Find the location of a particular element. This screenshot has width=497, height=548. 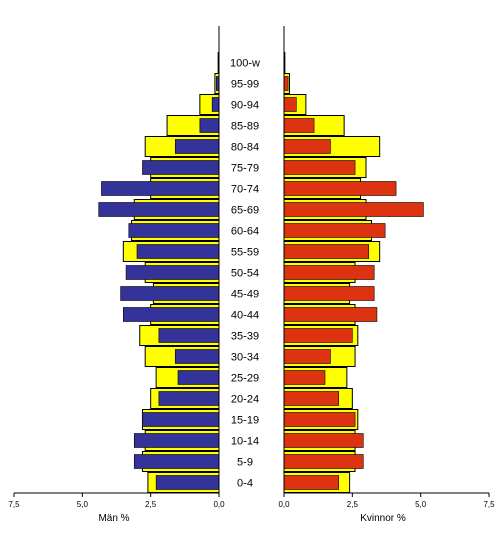

left-tick-label: 0,0 is located at coordinates (219, 504).